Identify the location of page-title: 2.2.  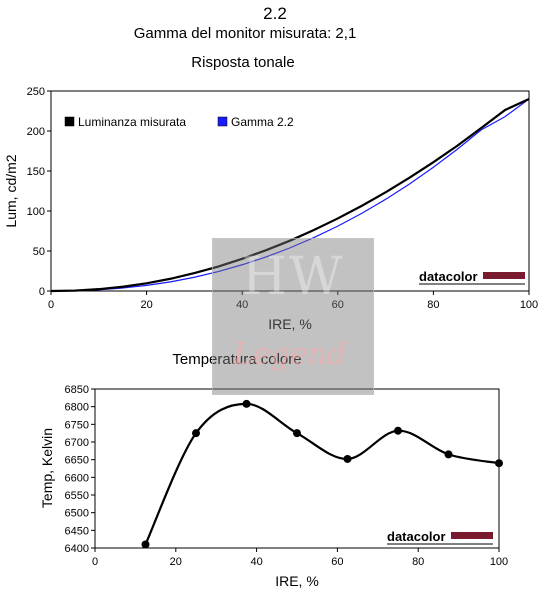
(275, 13).